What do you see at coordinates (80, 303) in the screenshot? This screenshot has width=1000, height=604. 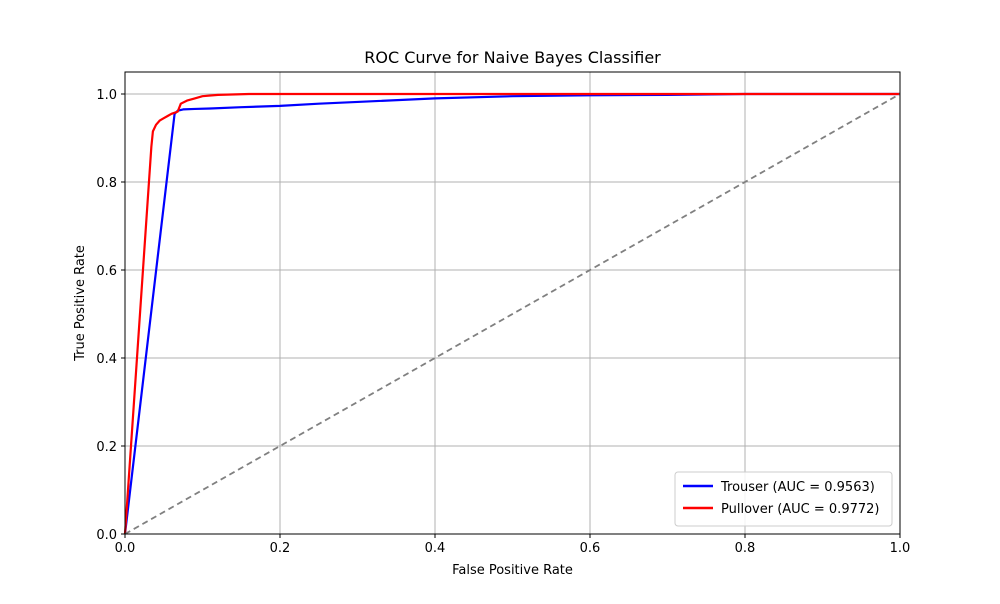 I see `y-axis-label: True Positive Rate` at bounding box center [80, 303].